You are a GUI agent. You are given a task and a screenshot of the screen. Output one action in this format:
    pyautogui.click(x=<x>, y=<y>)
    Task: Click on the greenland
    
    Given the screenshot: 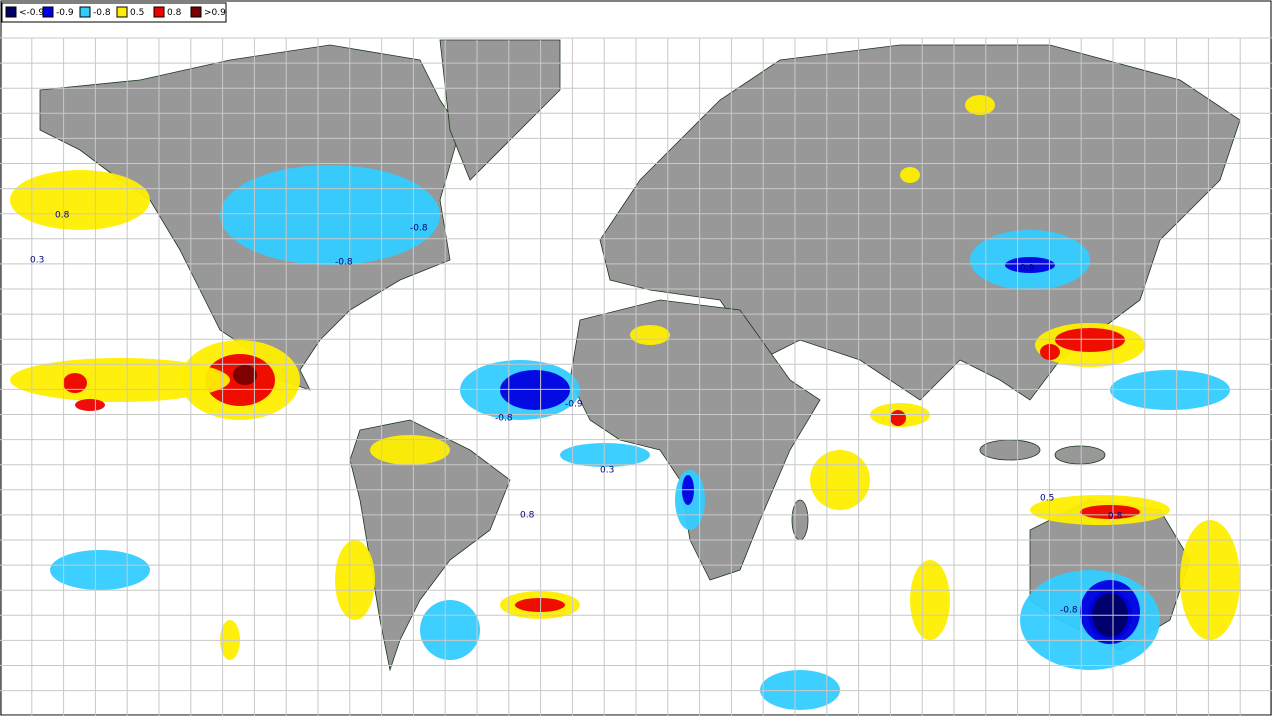 What is the action you would take?
    pyautogui.click(x=500, y=110)
    